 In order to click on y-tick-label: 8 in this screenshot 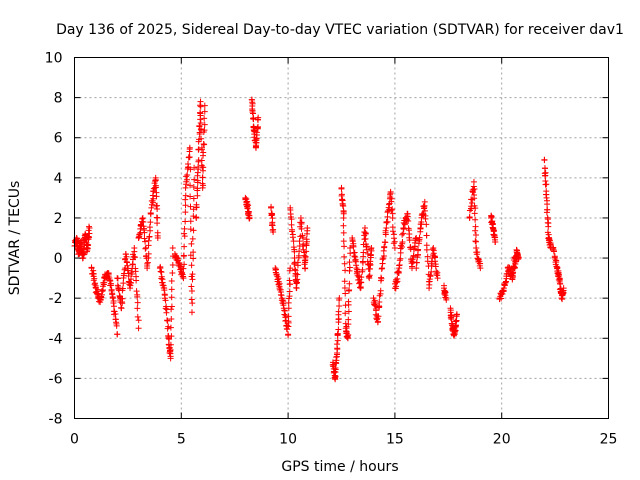, I will do `click(58, 99)`.